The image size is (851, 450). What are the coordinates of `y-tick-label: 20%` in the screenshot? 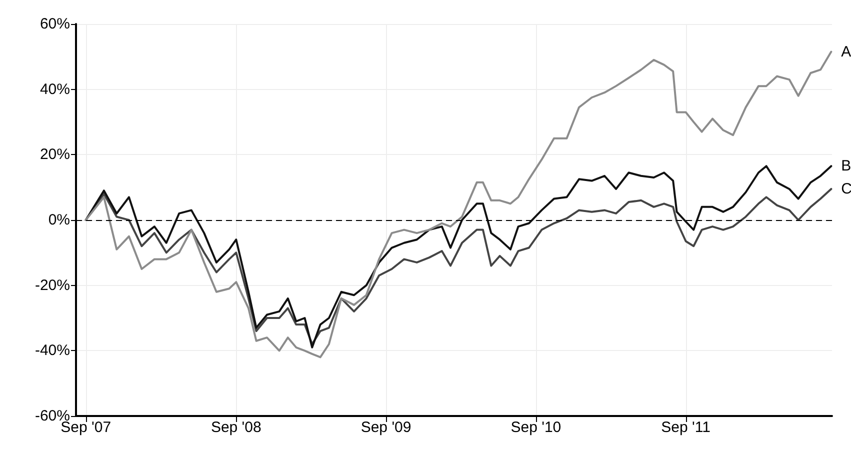 It's located at (55, 155).